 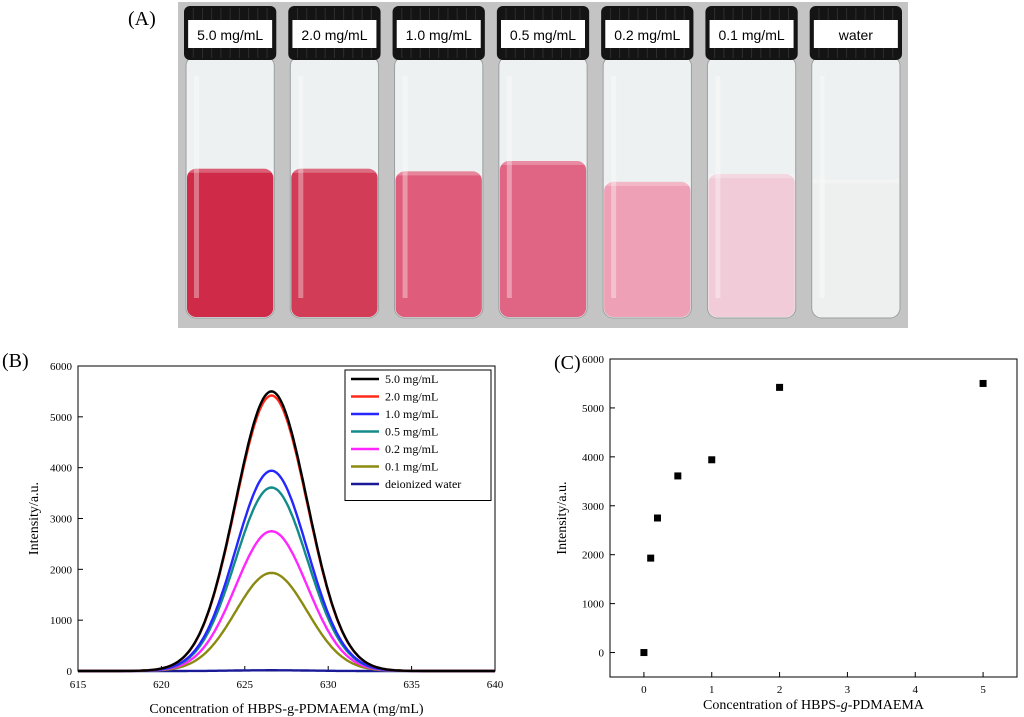 What do you see at coordinates (438, 162) in the screenshot?
I see `vial: 1.0 mg/mL` at bounding box center [438, 162].